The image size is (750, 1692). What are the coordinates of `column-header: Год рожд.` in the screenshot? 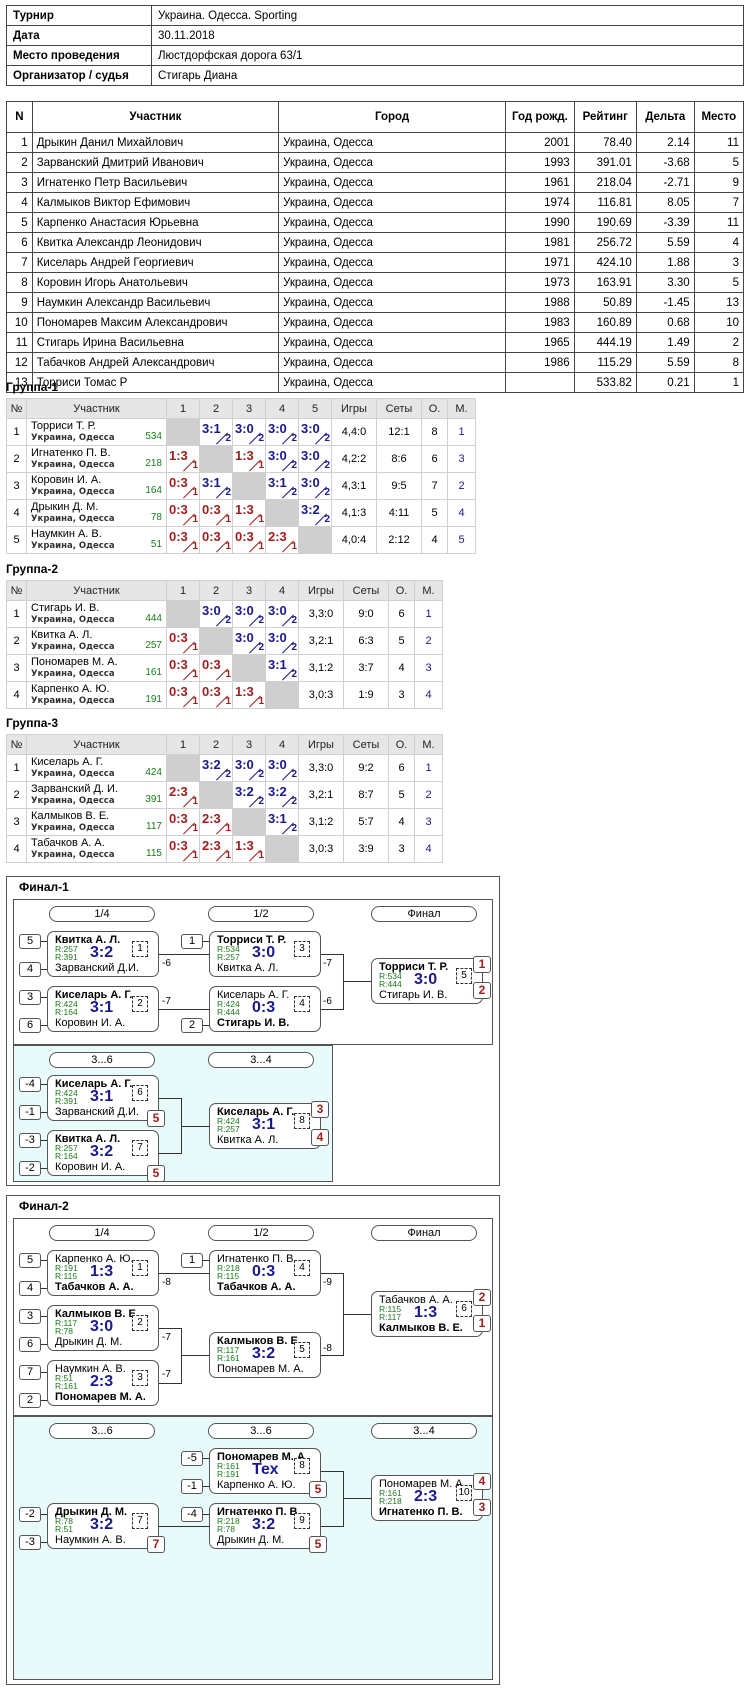 It's located at (540, 117).